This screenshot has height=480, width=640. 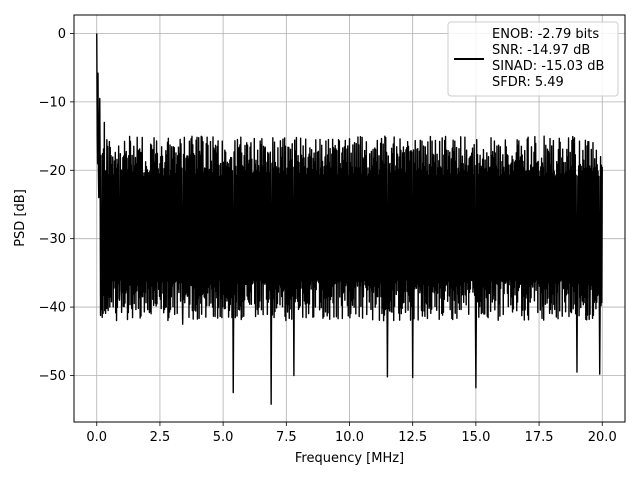 I want to click on x-tick-label: 7.5, so click(x=286, y=437).